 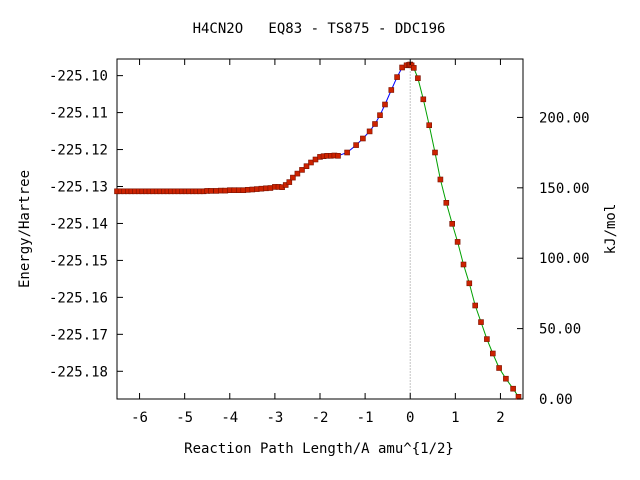 I want to click on y2-axis-tick-labels: 0.00 50.00 100.00 150.00 200.00, so click(x=564, y=259).